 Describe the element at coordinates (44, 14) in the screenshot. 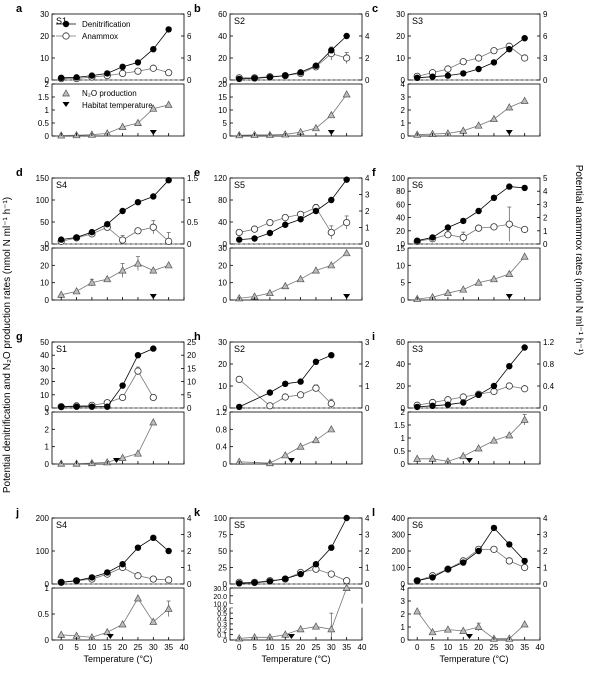

I see `top-left-tick-label: 30` at that location.